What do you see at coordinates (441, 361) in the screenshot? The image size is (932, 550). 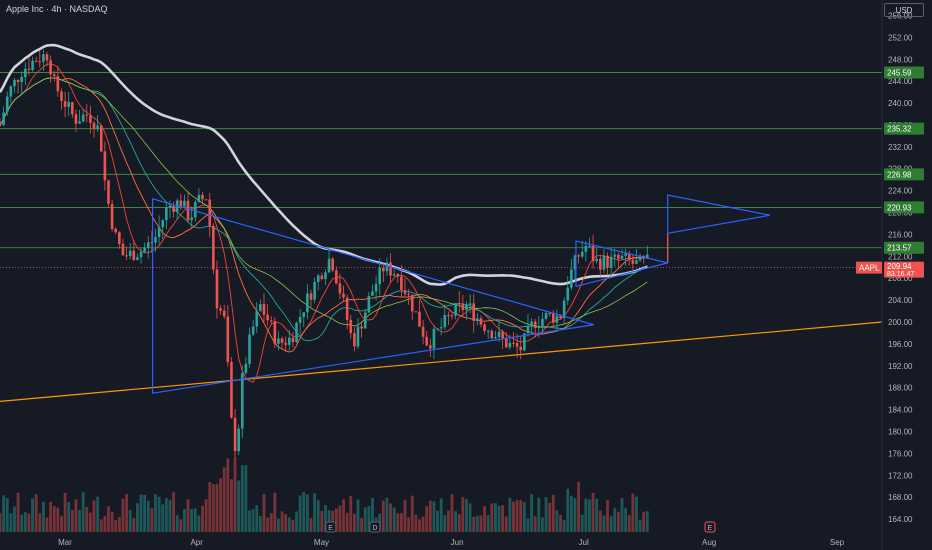 I see `trendlines` at bounding box center [441, 361].